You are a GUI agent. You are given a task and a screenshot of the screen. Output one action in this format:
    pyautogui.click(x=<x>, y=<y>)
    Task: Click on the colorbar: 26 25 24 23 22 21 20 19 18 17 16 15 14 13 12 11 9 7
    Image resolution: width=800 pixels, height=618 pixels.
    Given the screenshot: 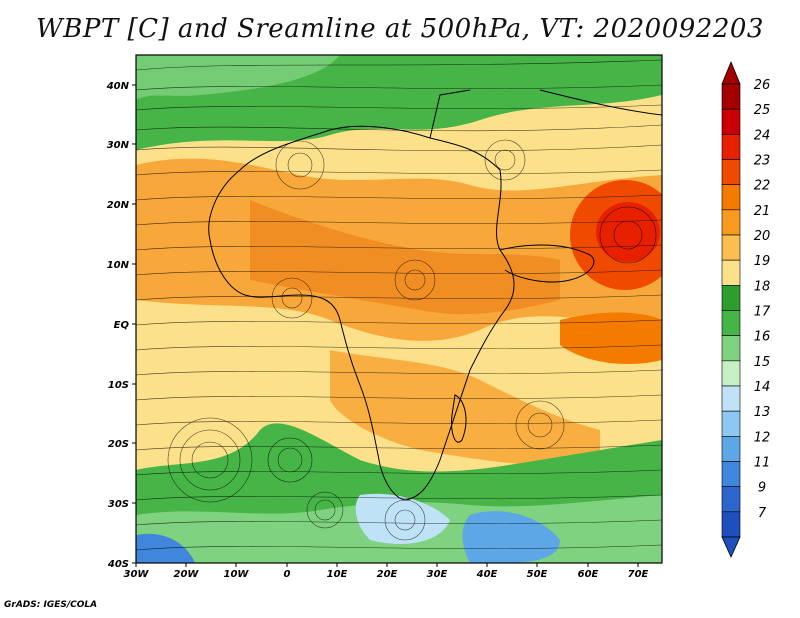 What is the action you would take?
    pyautogui.click(x=746, y=309)
    